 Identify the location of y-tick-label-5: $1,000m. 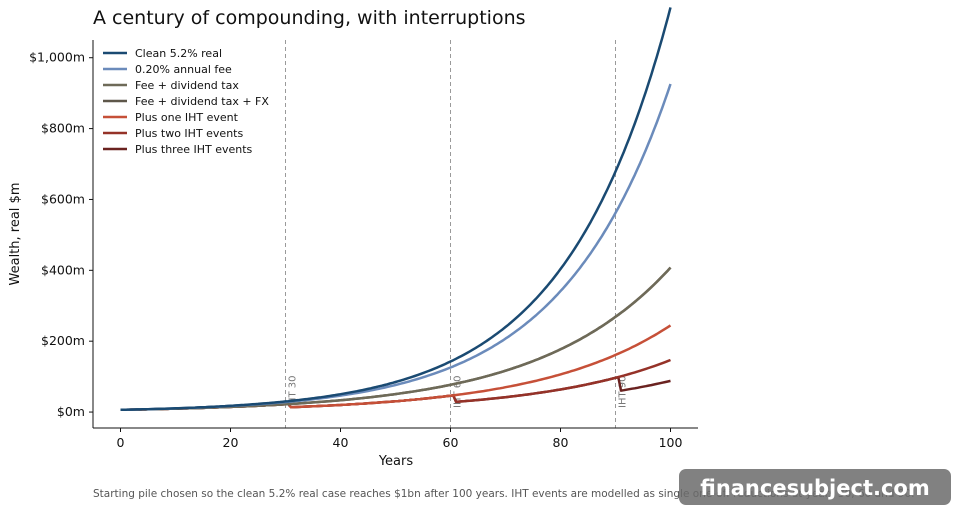
(57, 57).